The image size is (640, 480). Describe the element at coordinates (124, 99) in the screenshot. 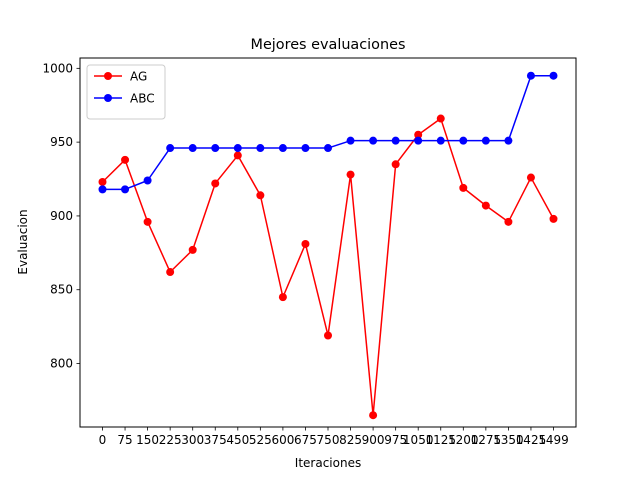

I see `legend-item-abc: ABC` at that location.